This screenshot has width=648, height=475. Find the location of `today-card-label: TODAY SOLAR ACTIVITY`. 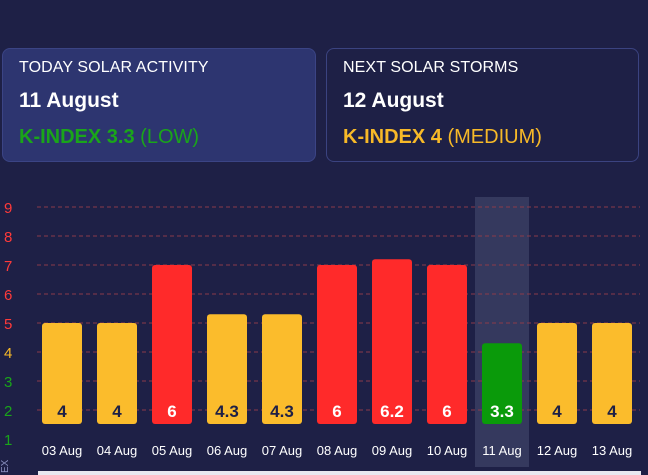

today-card-label: TODAY SOLAR ACTIVITY is located at coordinates (114, 67).